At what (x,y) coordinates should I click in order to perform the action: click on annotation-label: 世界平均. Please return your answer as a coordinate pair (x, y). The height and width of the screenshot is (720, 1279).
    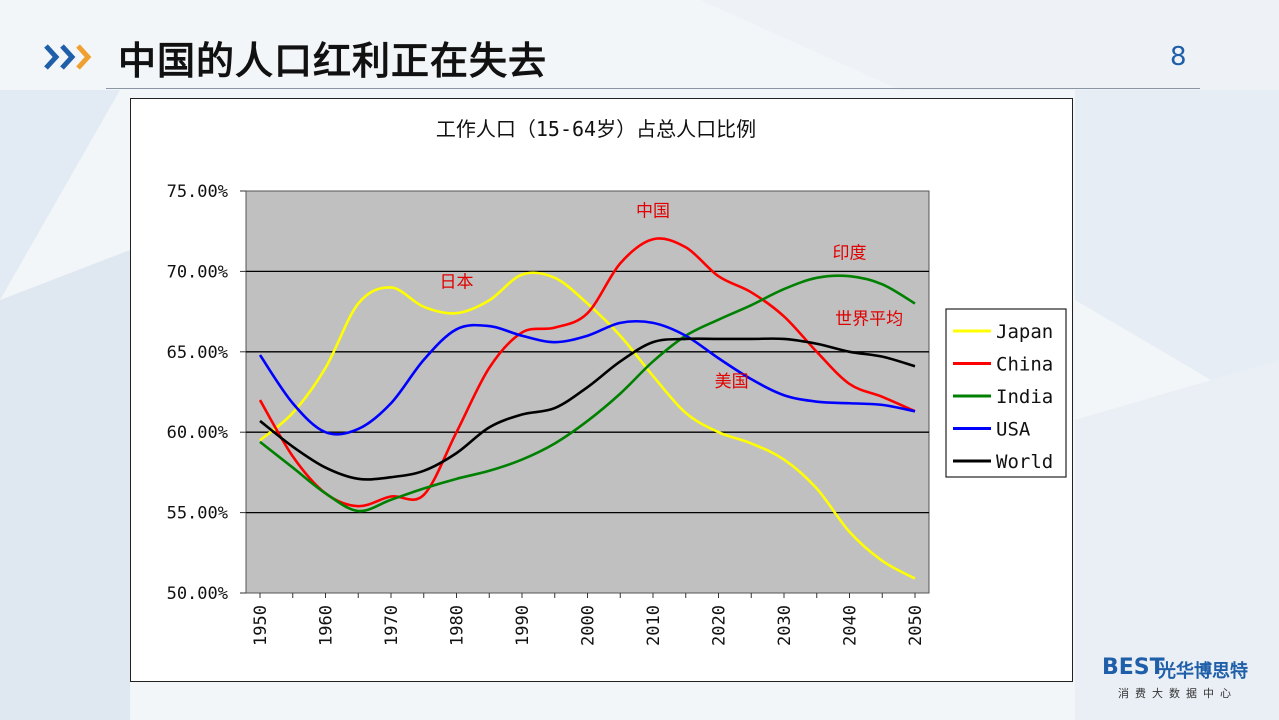
    Looking at the image, I should click on (869, 319).